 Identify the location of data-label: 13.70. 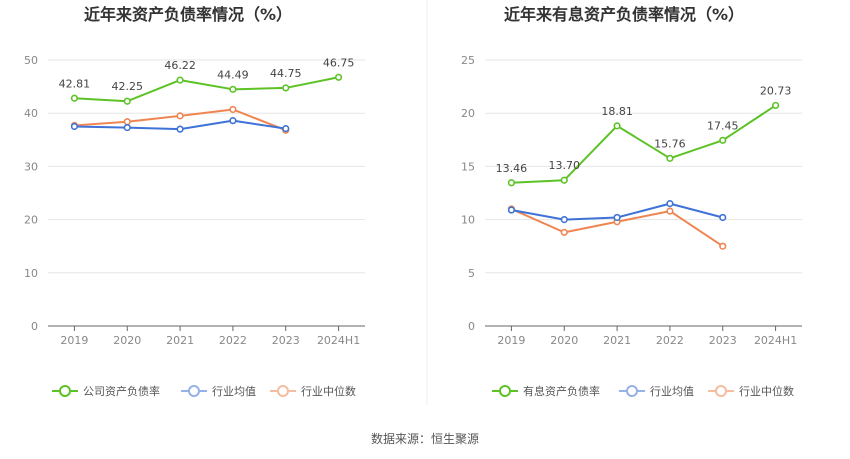
(565, 165).